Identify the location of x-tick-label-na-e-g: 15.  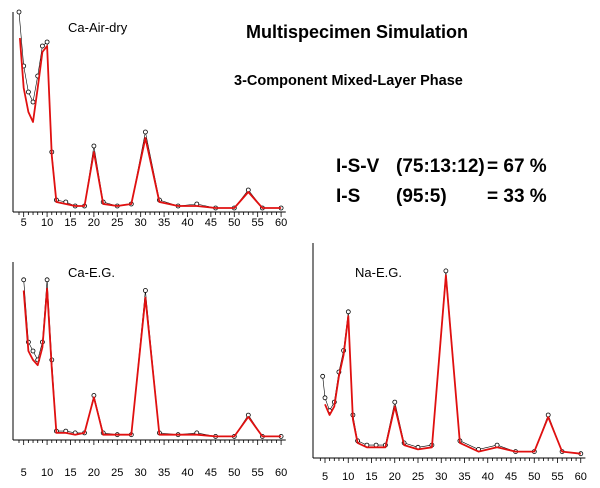
(371, 477).